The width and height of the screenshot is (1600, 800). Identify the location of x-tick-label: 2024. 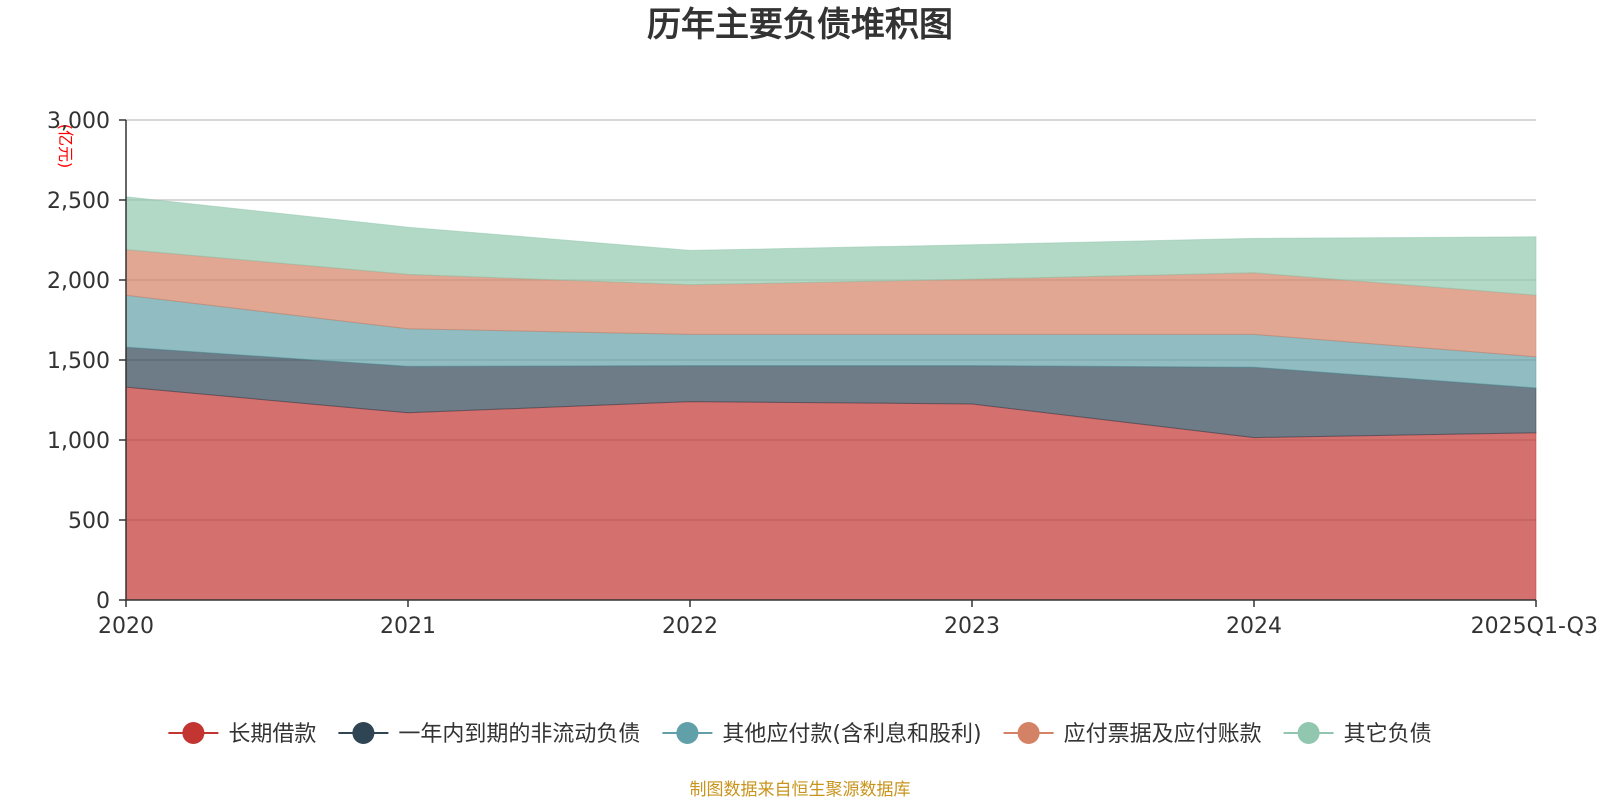
(1254, 626).